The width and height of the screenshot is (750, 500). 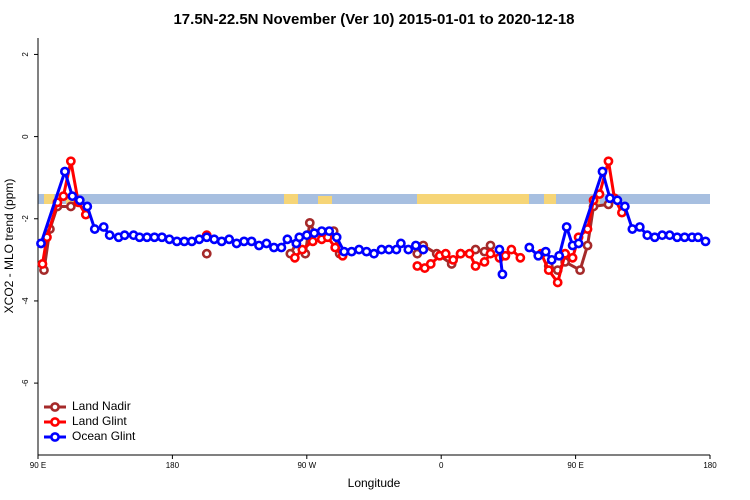 I want to click on legend-label: Ocean Glint, so click(x=104, y=436).